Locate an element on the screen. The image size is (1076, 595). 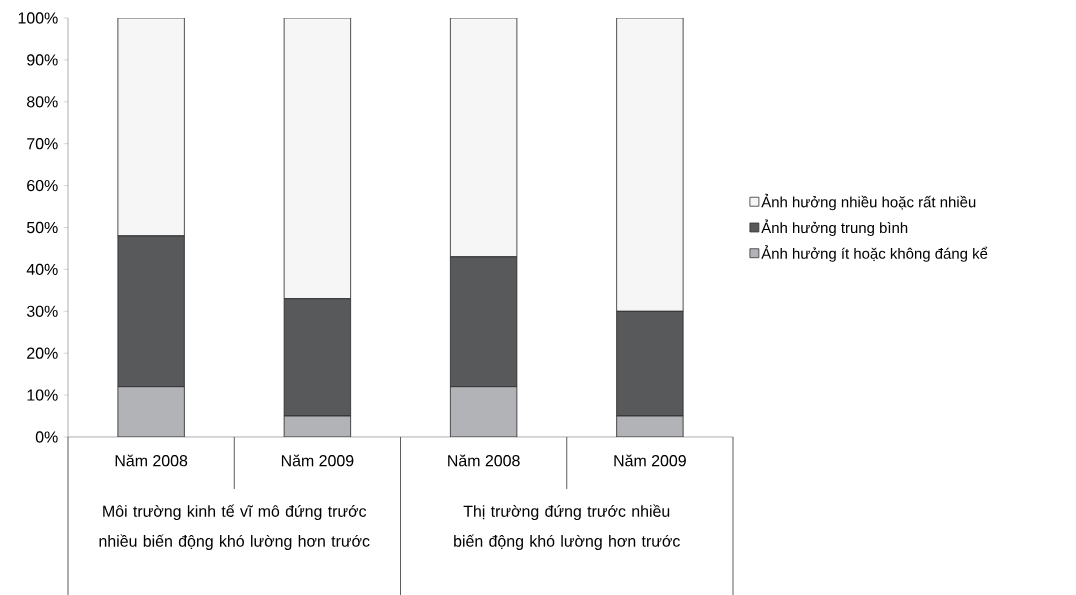
text: Thị trường đứng trước nhiều biến động khó lường hơn trước is located at coordinates (567, 527).